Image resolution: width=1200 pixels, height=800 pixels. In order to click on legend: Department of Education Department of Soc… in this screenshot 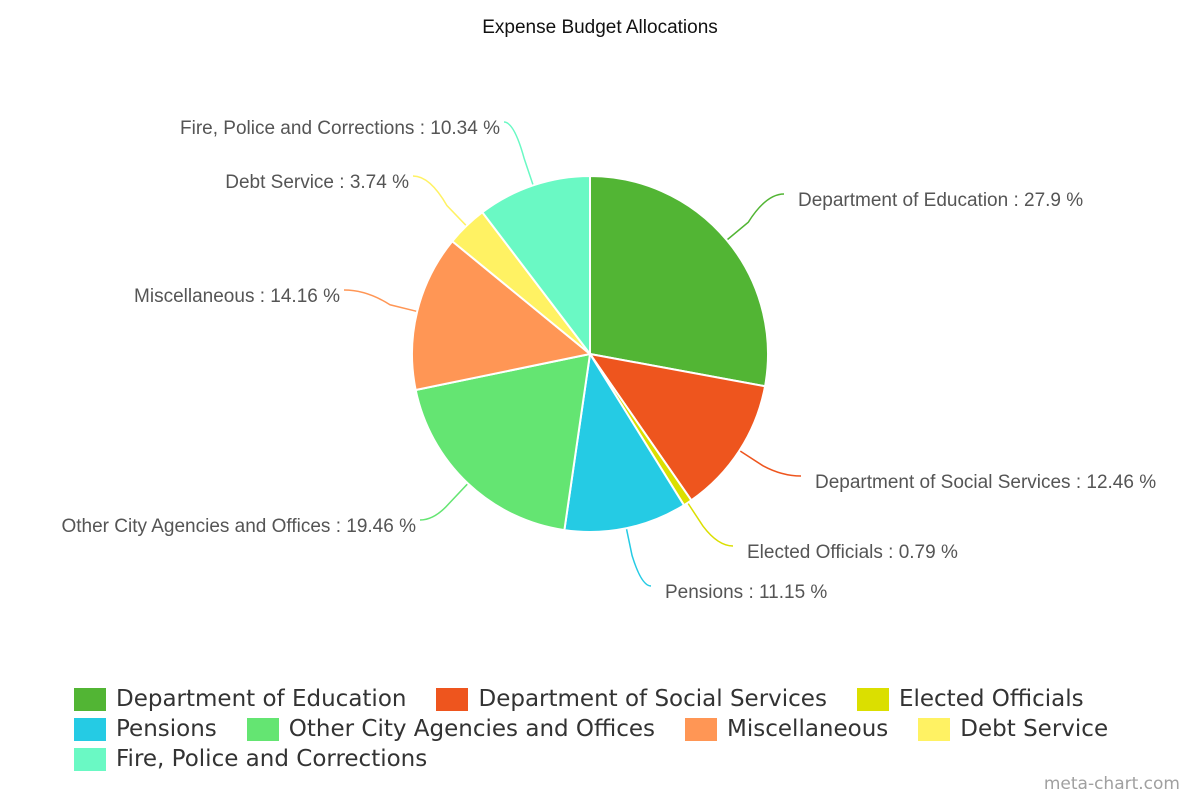, I will do `click(629, 729)`.